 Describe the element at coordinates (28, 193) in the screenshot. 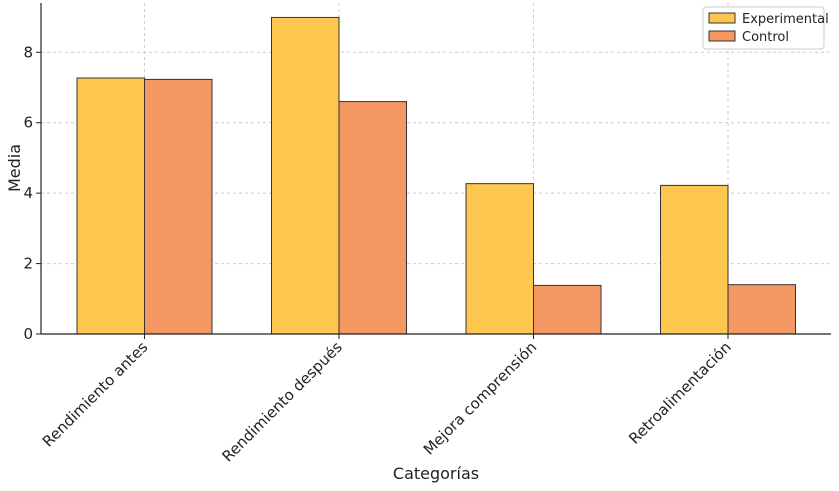

I see `y-tick-label: 4` at that location.